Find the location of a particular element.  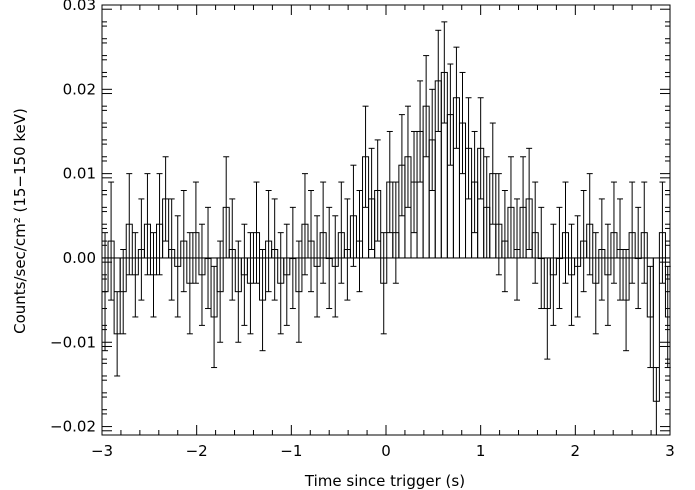

y-tick-label: 0.03 is located at coordinates (79, 7).